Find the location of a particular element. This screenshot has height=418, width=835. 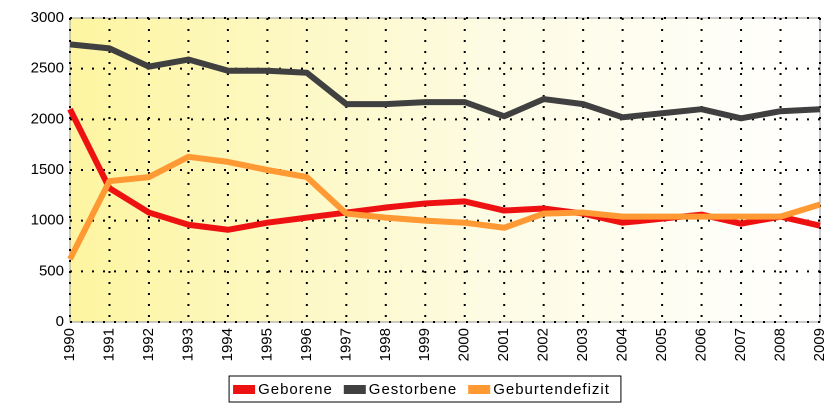

x-tick-label: 1996 is located at coordinates (306, 344).